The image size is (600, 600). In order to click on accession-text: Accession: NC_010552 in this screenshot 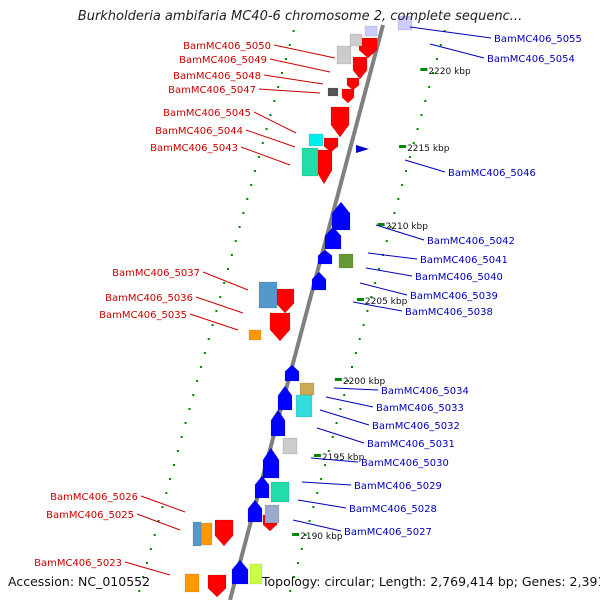, I will do `click(79, 581)`.